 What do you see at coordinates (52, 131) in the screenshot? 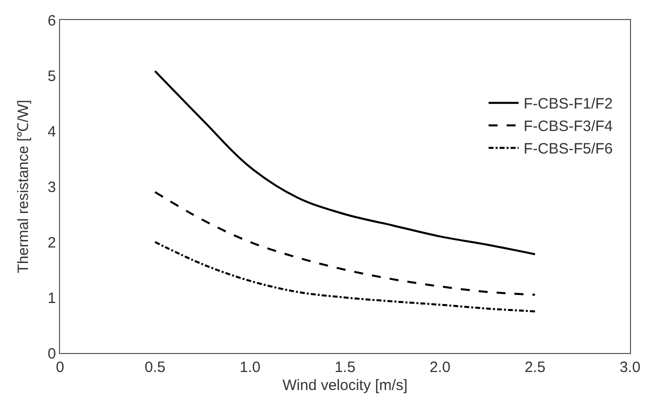
I see `y-tick-label: 4` at bounding box center [52, 131].